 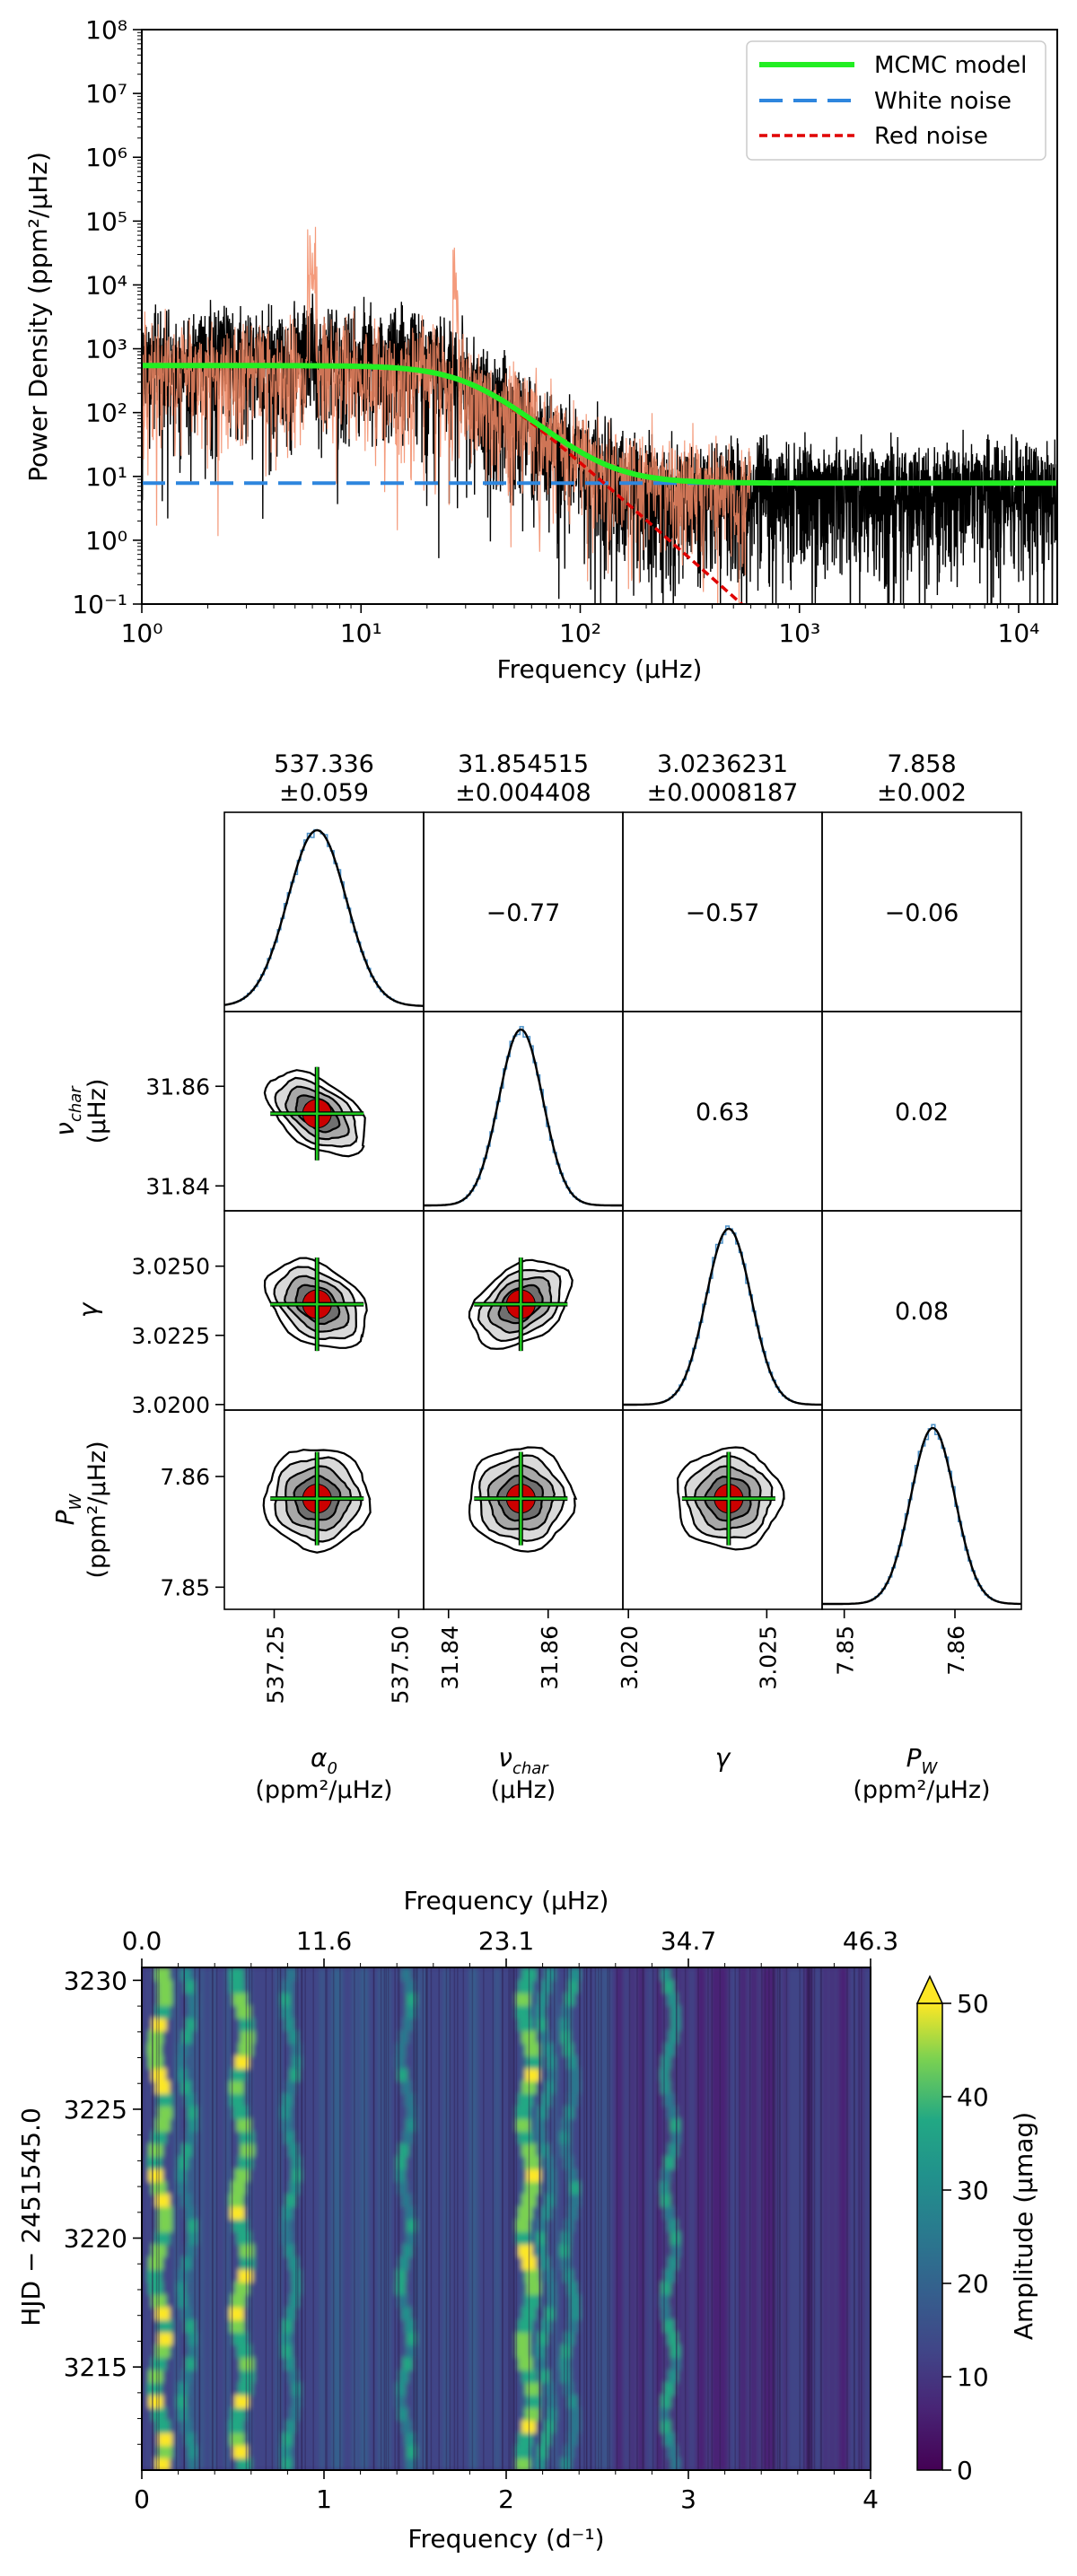 What do you see at coordinates (185, 1477) in the screenshot?
I see `corner-y-tick-label: 7.86` at bounding box center [185, 1477].